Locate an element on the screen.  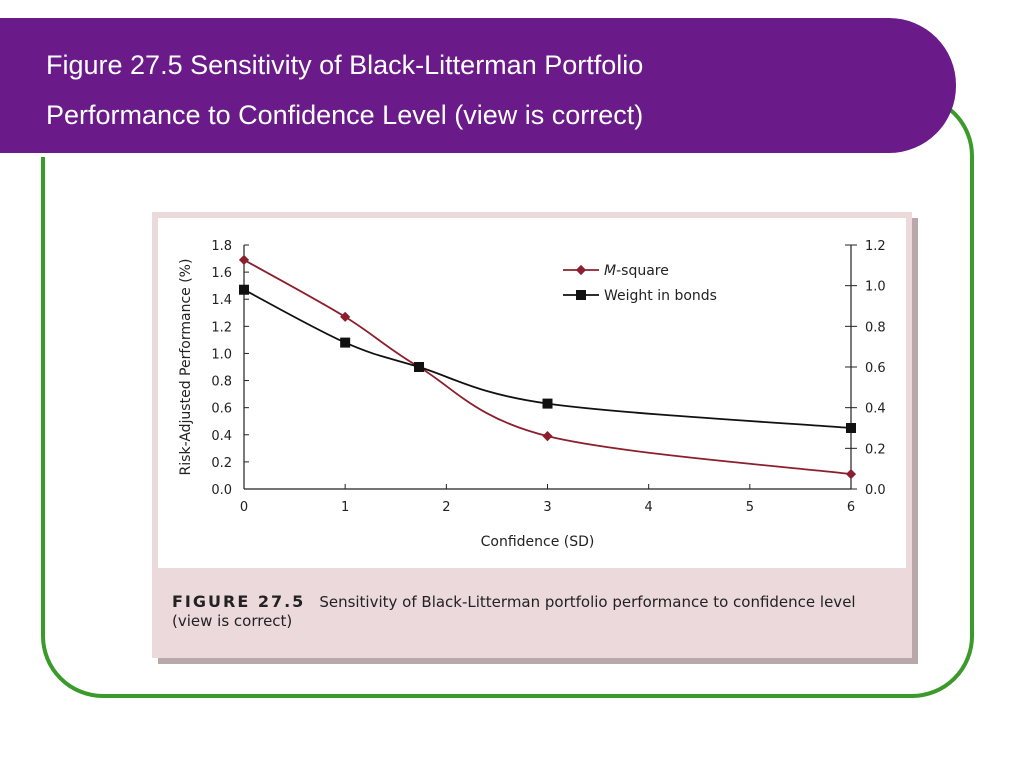
y-tick-label: 1.2 is located at coordinates (221, 327).